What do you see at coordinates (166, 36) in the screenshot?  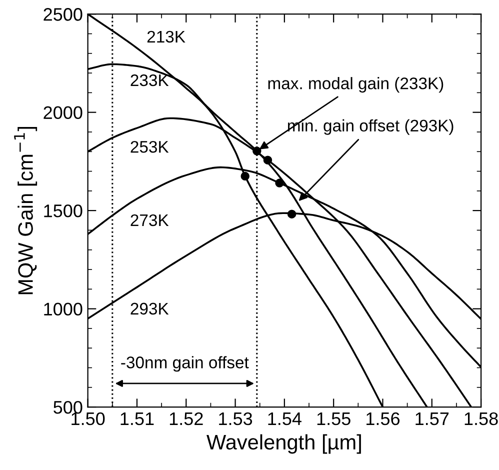 I see `legend-label: 213K` at bounding box center [166, 36].